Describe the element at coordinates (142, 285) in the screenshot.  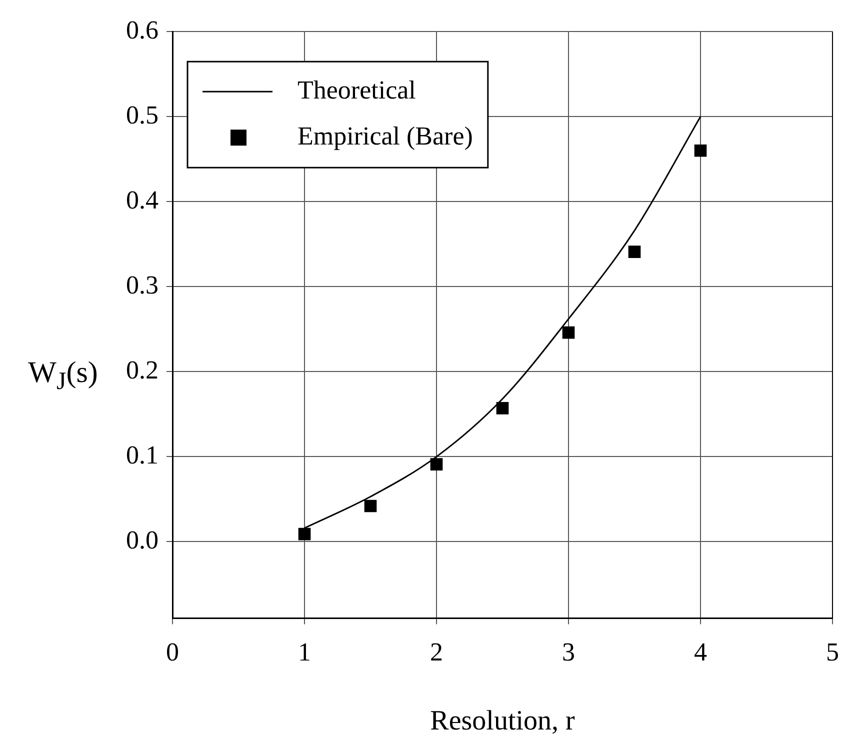
I see `y-tick-label: 0.3` at that location.